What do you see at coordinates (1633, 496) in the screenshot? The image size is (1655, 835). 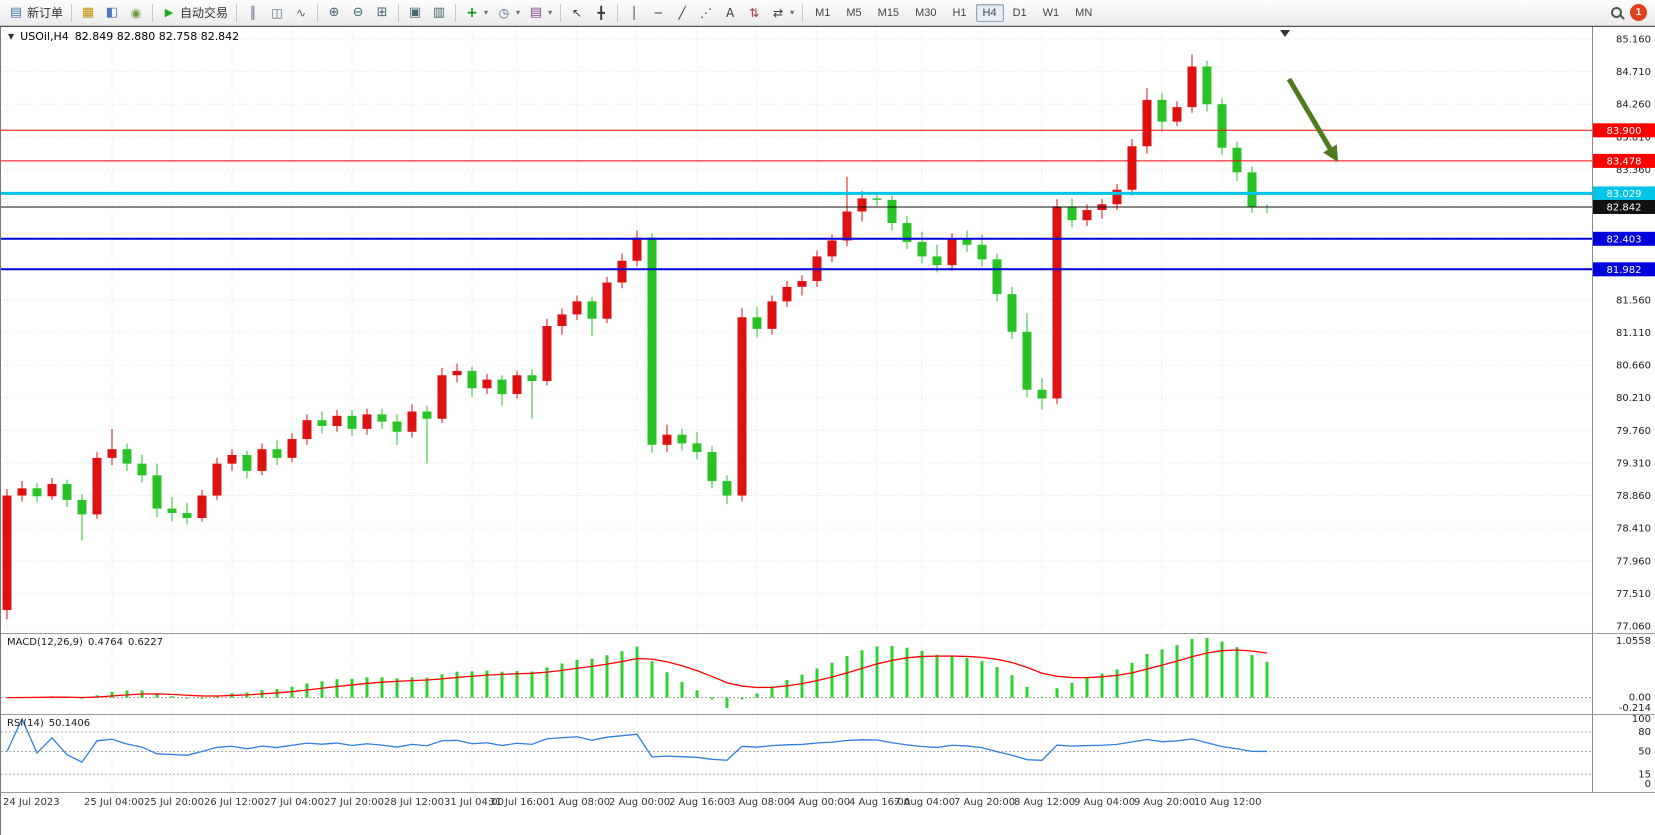 I see `svg-text: 78.860` at bounding box center [1633, 496].